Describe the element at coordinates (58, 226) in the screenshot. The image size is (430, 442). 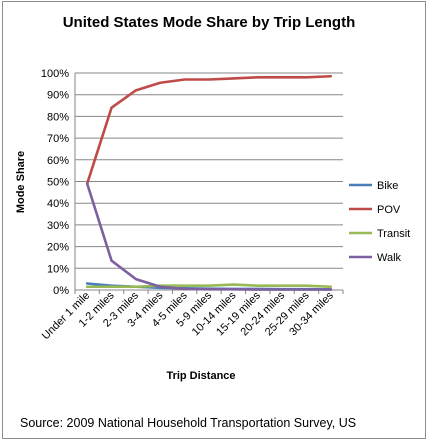
I see `y-tick-label: 30%` at that location.